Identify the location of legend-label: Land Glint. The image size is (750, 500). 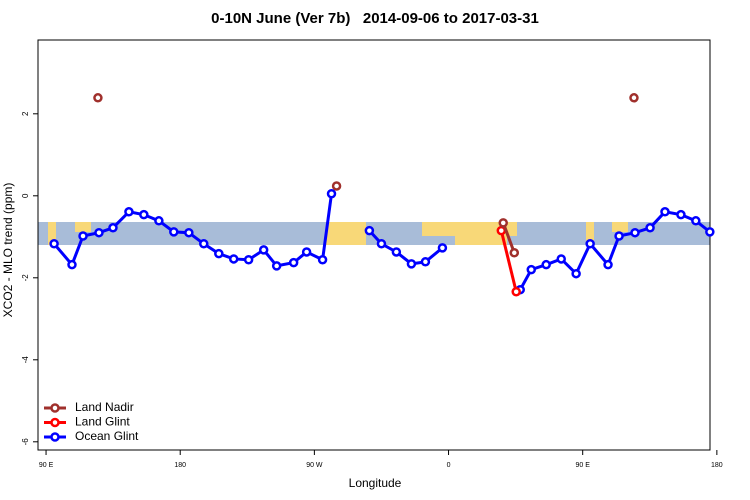
(102, 422).